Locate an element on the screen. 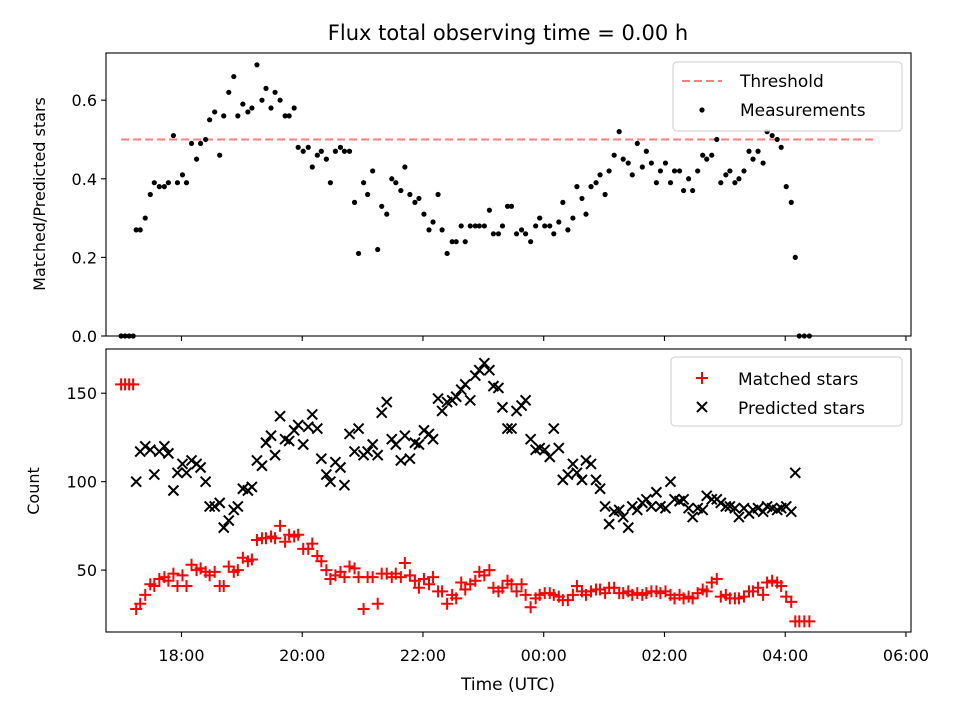 The image size is (960, 720). x-tick-label: 20:00 is located at coordinates (302, 655).